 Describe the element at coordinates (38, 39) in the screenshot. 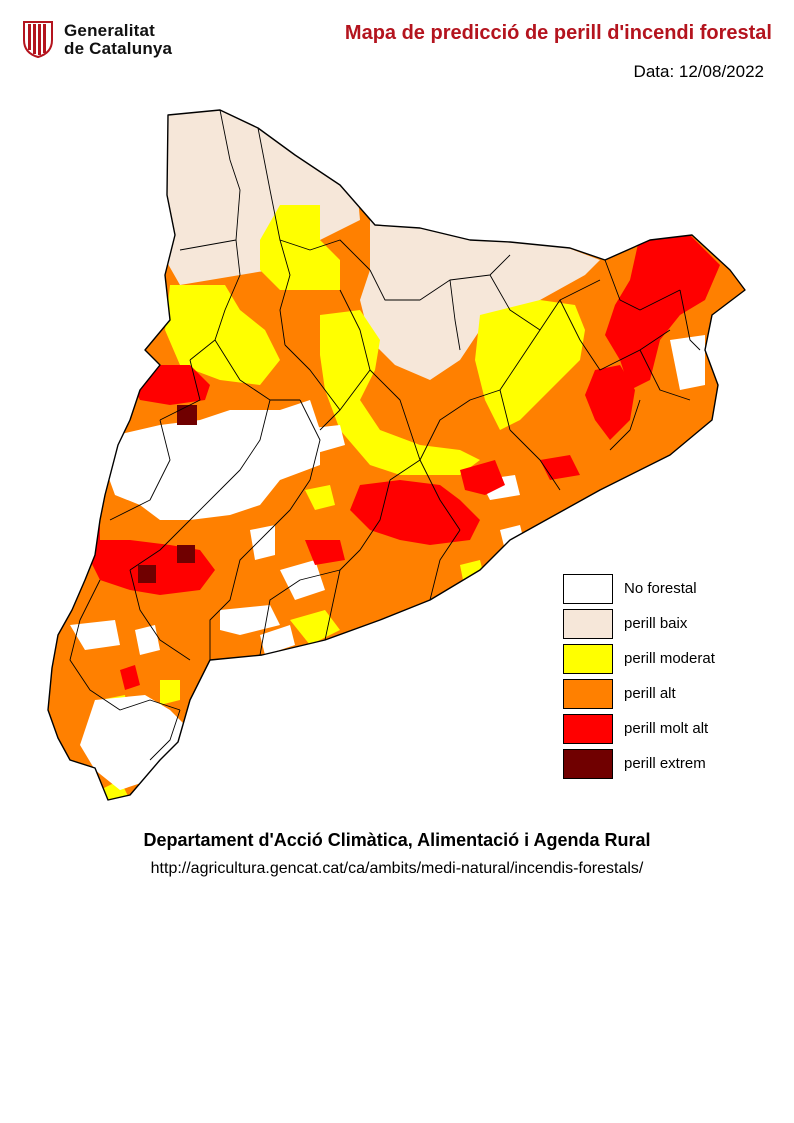

I see `senyera-icon` at that location.